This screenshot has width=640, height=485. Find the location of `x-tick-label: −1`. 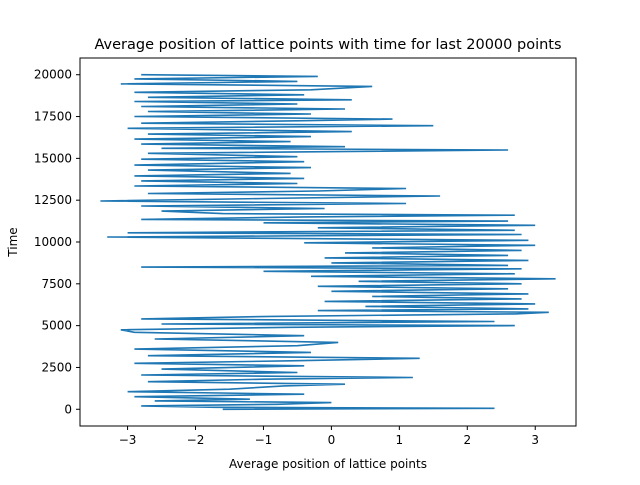

x-tick-label: −1 is located at coordinates (264, 440).